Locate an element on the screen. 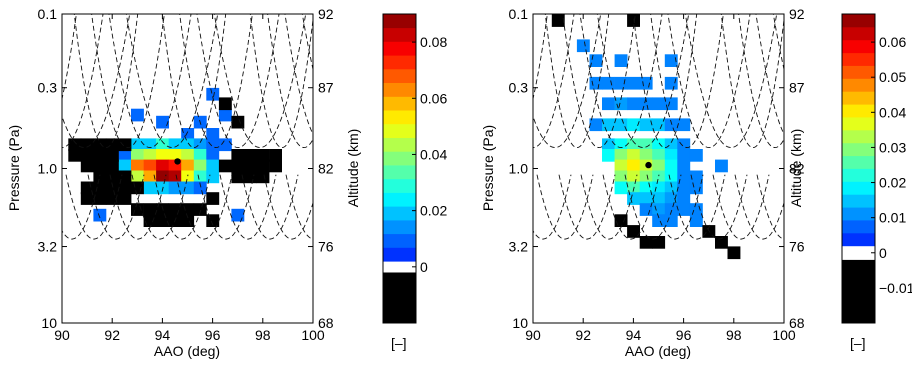  colorbar-tick-label: 0.06 is located at coordinates (433, 98).